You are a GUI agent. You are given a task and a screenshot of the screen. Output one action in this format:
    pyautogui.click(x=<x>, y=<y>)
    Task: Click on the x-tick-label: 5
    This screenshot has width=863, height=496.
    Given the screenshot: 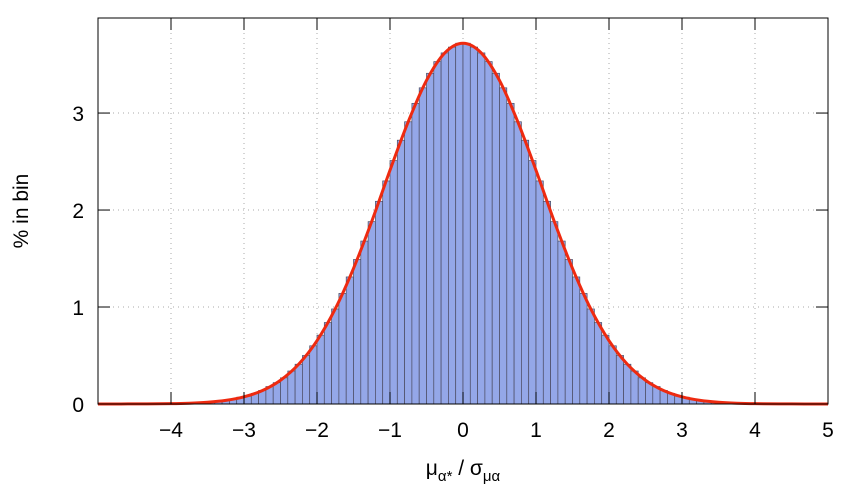 What is the action you would take?
    pyautogui.click(x=828, y=430)
    